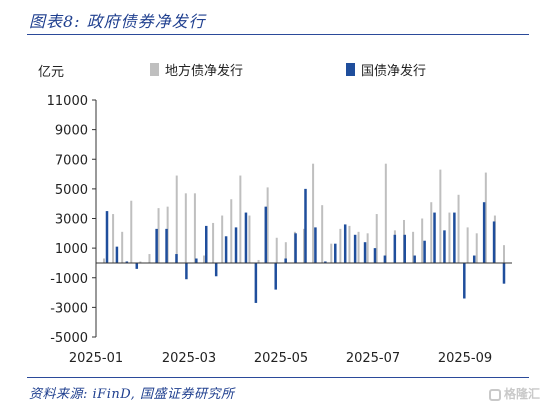 Image resolution: width=546 pixels, height=407 pixels. Describe the element at coordinates (71, 160) in the screenshot. I see `y-tick-label: 7000` at that location.